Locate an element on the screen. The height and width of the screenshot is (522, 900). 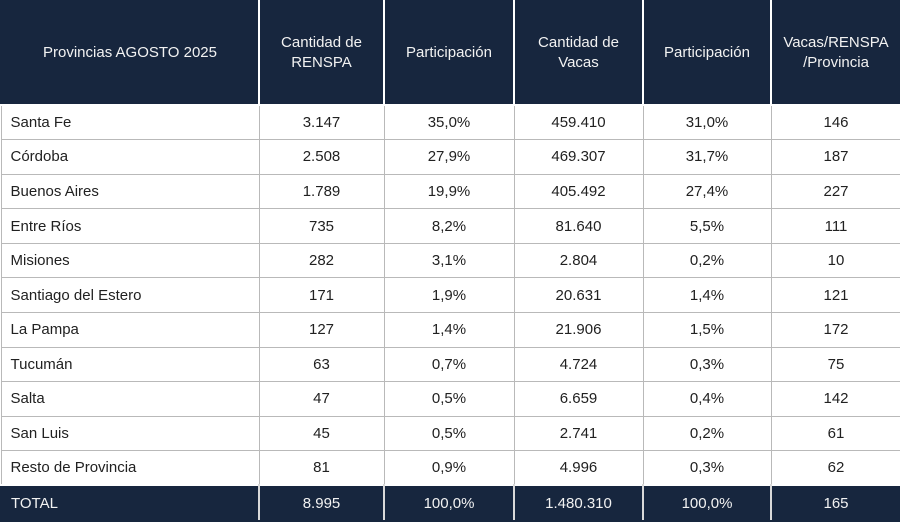
province-cell: San Luis is located at coordinates (130, 433).